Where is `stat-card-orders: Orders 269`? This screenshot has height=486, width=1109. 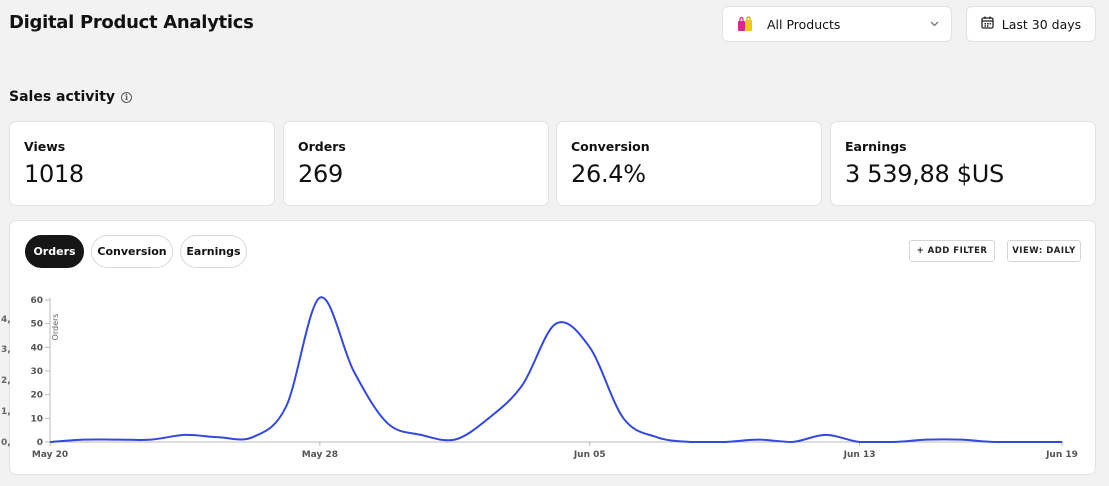
stat-card-orders: Orders 269 is located at coordinates (416, 163).